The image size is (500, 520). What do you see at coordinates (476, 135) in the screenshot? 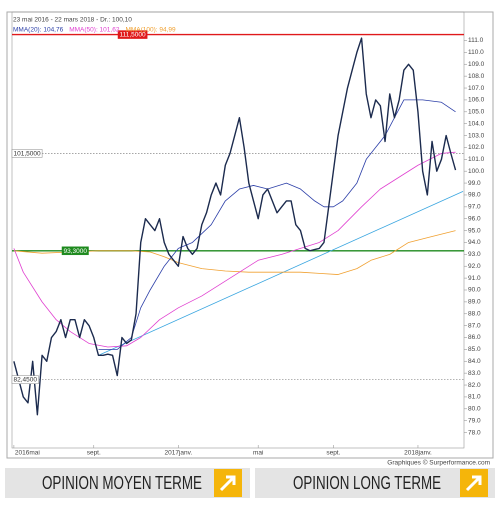
I see `y-tick-label: 103.0` at bounding box center [476, 135].